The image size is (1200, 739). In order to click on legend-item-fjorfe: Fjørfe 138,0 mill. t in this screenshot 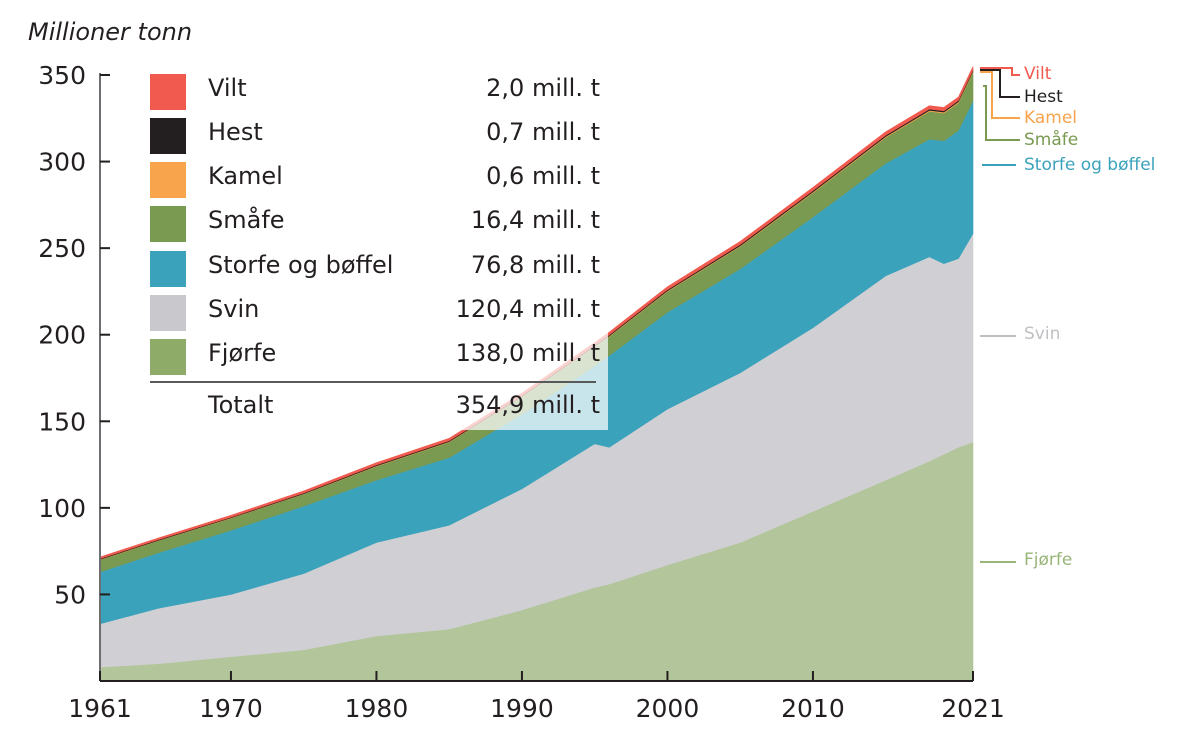, I will do `click(375, 356)`.